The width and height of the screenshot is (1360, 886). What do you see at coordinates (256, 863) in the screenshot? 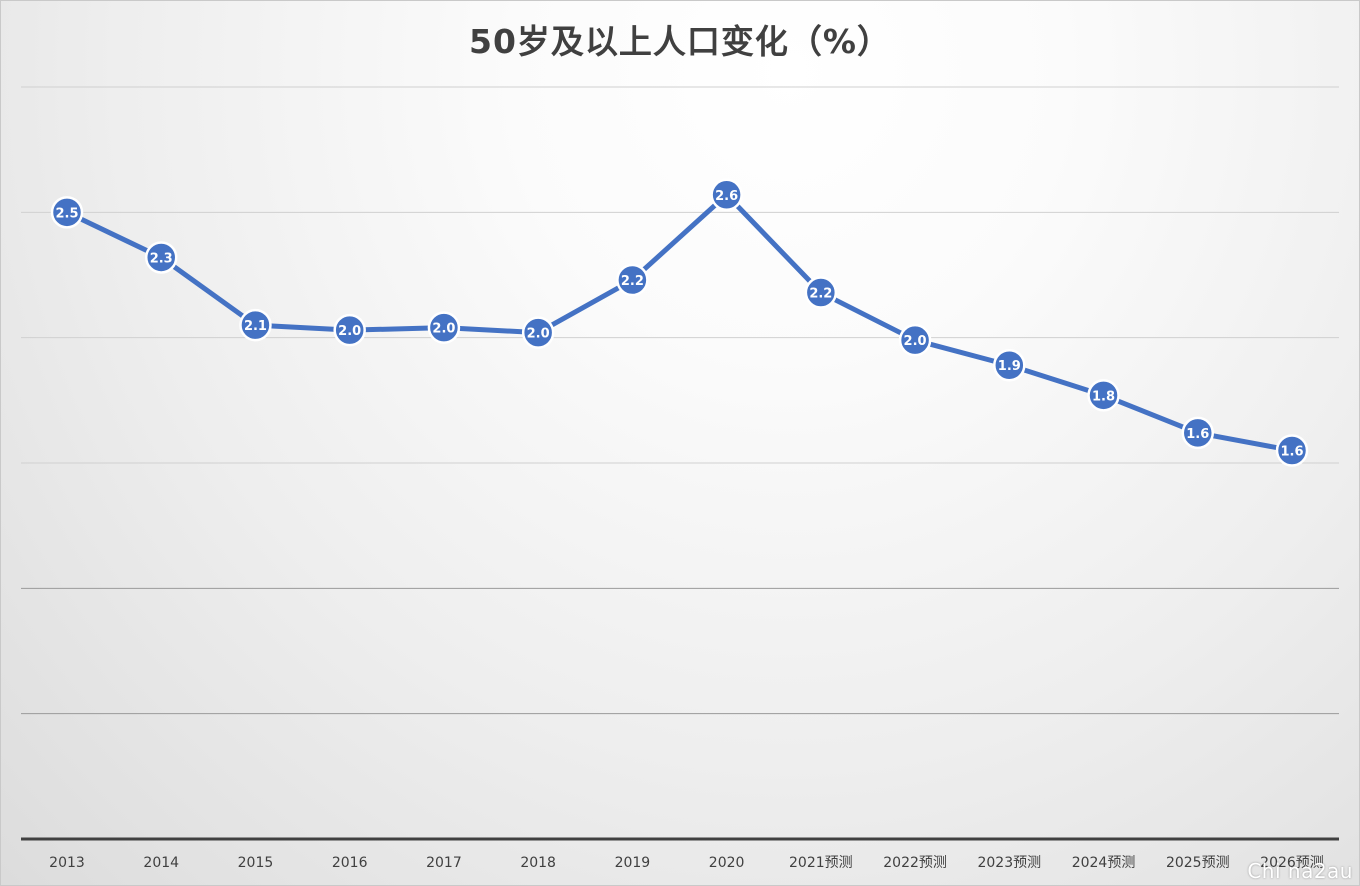
I see `x-tick-label: 2015` at bounding box center [256, 863].